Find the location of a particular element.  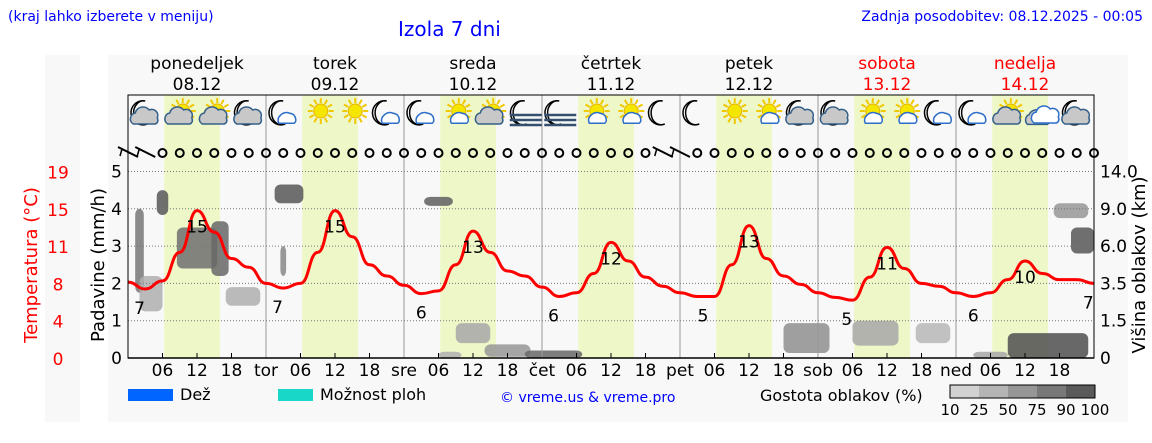

temp-value-label: 6 is located at coordinates (553, 316).